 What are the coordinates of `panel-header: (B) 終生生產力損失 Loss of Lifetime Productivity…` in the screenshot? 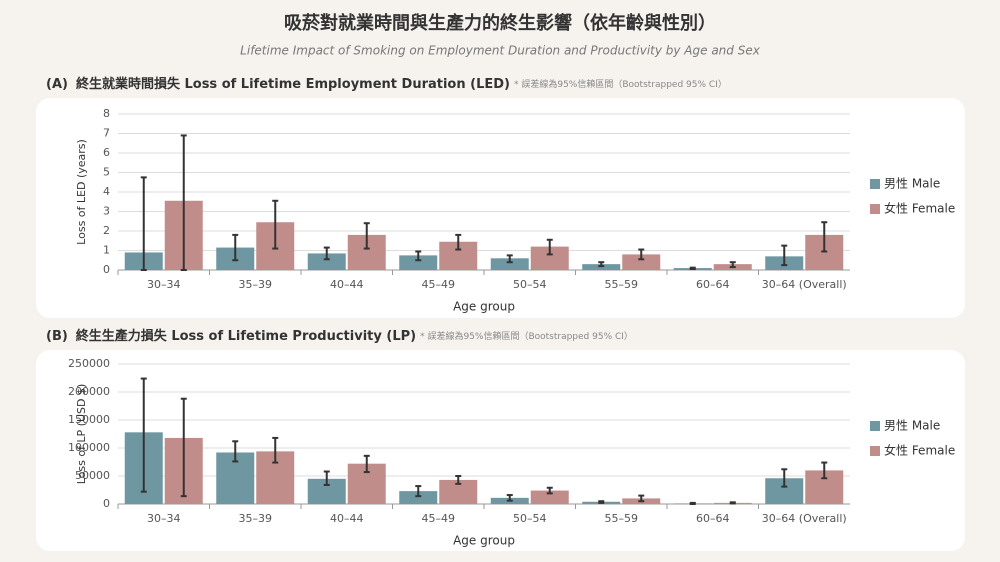 It's located at (339, 336).